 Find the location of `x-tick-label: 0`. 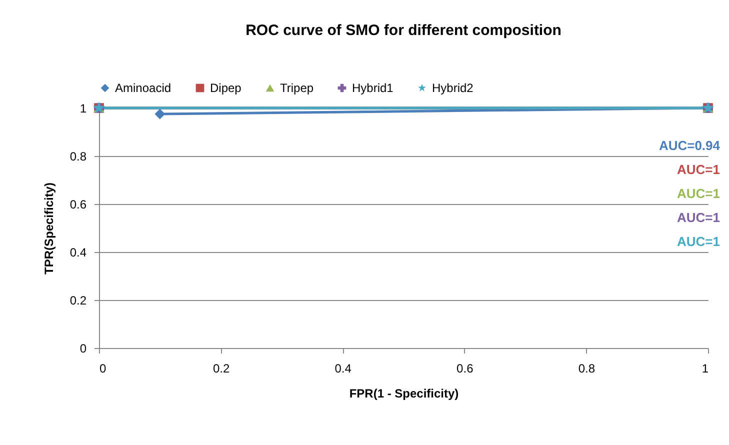

x-tick-label: 0 is located at coordinates (103, 369).